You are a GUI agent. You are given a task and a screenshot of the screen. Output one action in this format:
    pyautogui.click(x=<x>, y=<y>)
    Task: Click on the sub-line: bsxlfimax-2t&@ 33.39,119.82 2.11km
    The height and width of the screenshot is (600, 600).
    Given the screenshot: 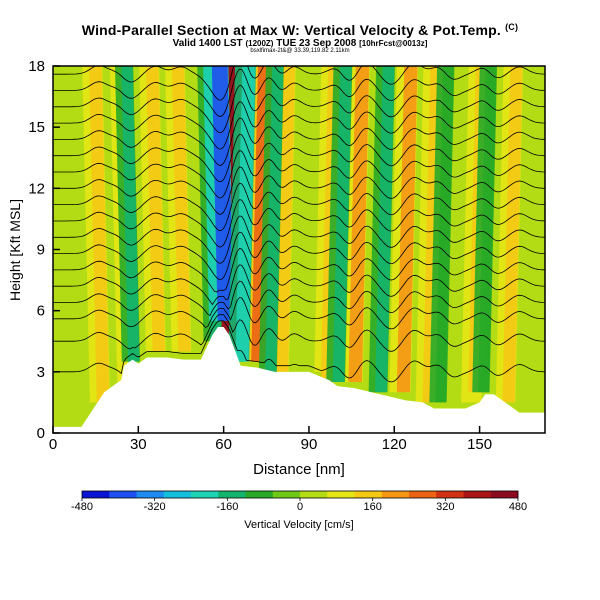 What is the action you would take?
    pyautogui.click(x=300, y=51)
    